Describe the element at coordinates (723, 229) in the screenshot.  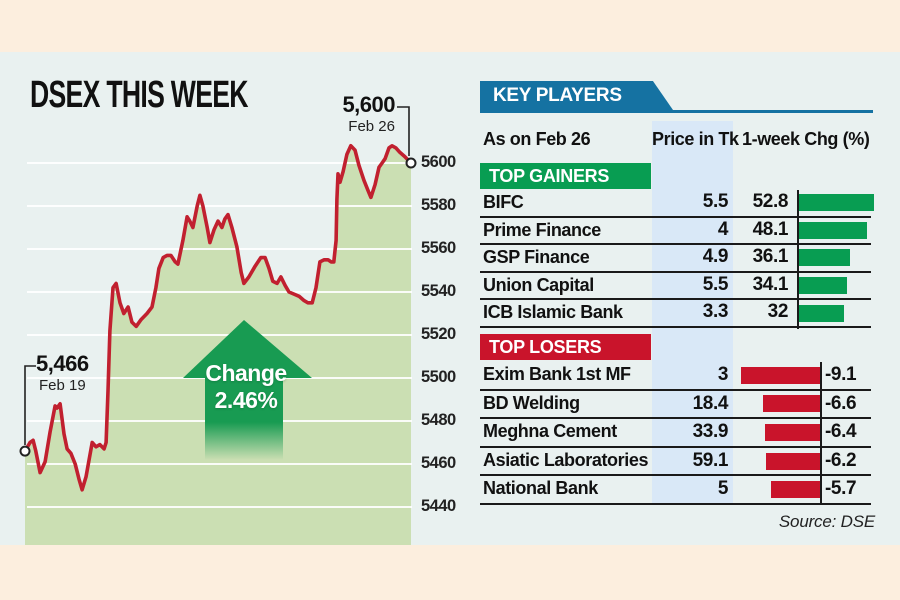
I see `price-value: 4` at that location.